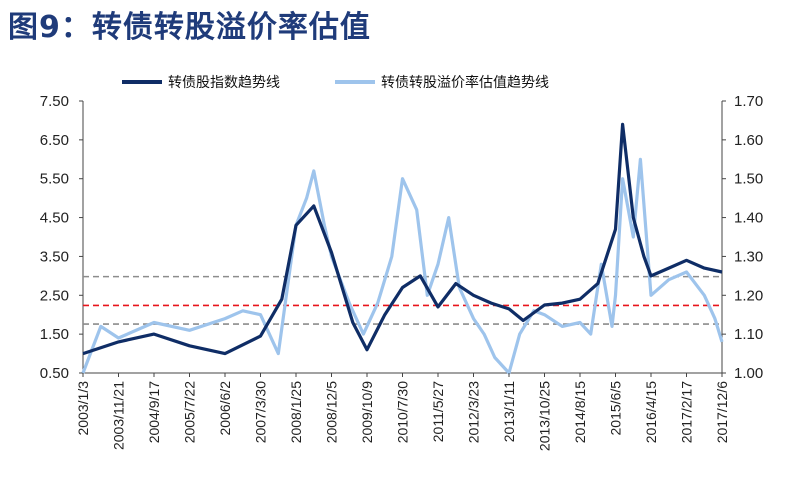 This screenshot has height=481, width=788. I want to click on x-tick-label: 2003/1/3, so click(83, 408).